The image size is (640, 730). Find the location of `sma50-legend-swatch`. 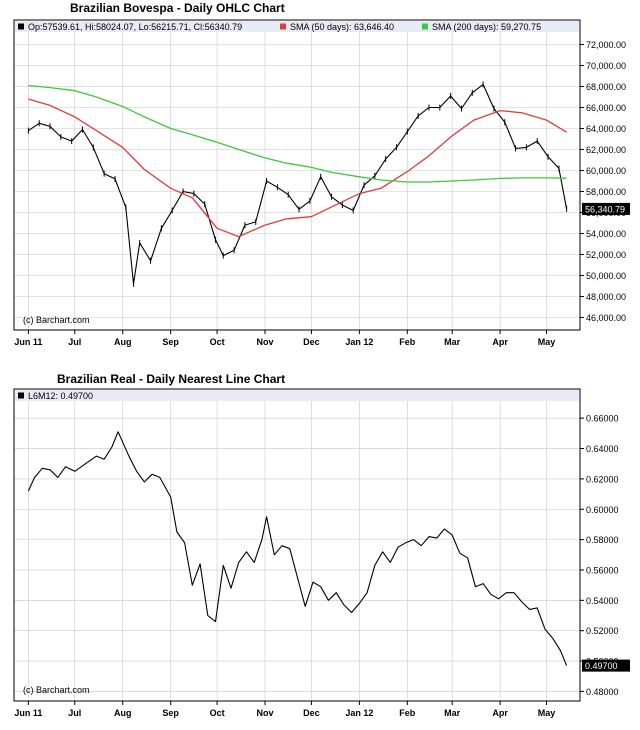

sma50-legend-swatch is located at coordinates (283, 26).